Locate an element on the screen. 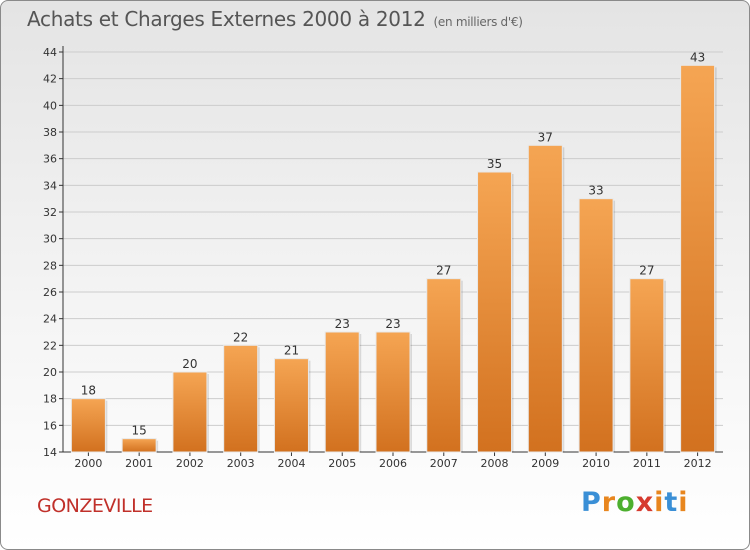 This screenshot has height=550, width=750. chart-subtitle: (en milliers d'€) is located at coordinates (478, 22).